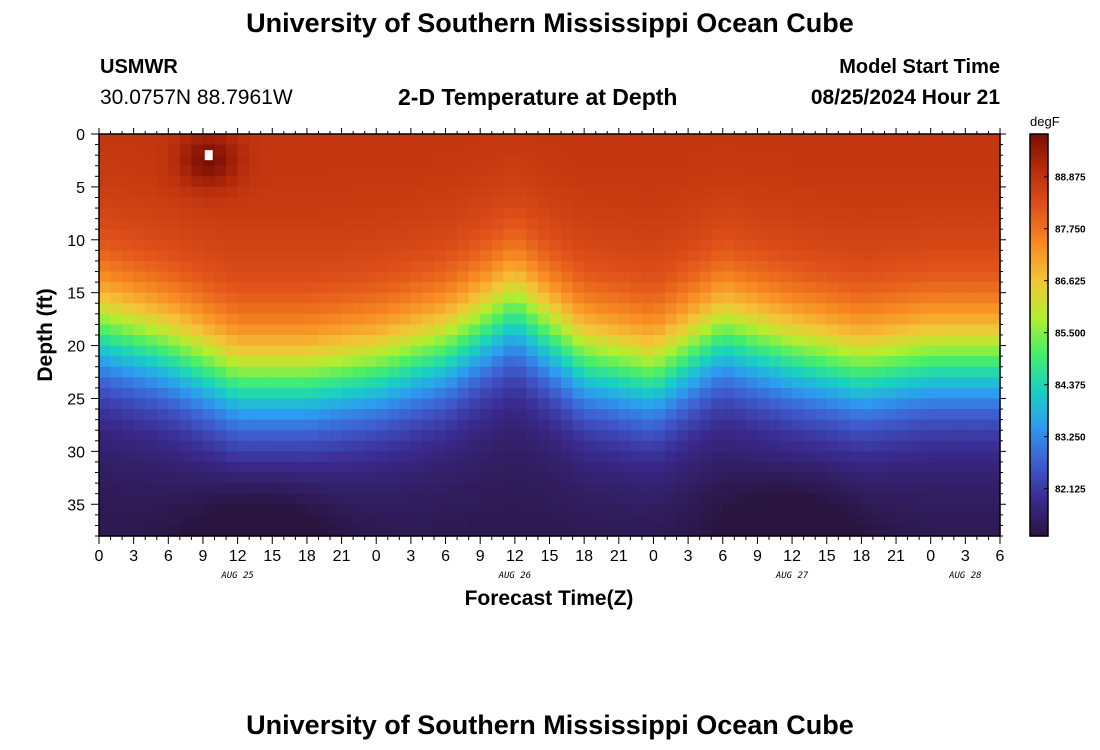  Describe the element at coordinates (1070, 490) in the screenshot. I see `colorbar-tick-label: 82.125` at that location.